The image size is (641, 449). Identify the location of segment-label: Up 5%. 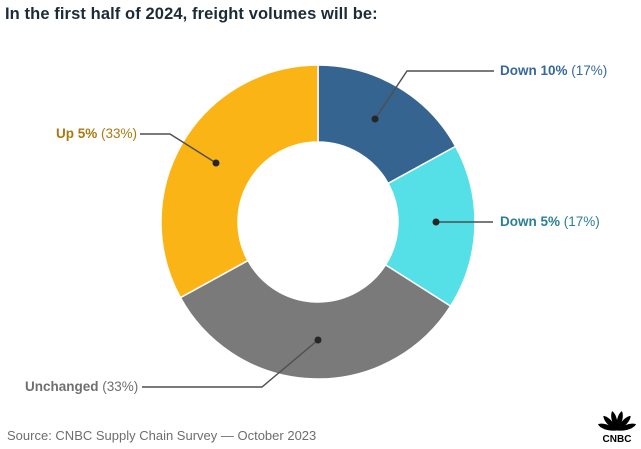
(76, 133).